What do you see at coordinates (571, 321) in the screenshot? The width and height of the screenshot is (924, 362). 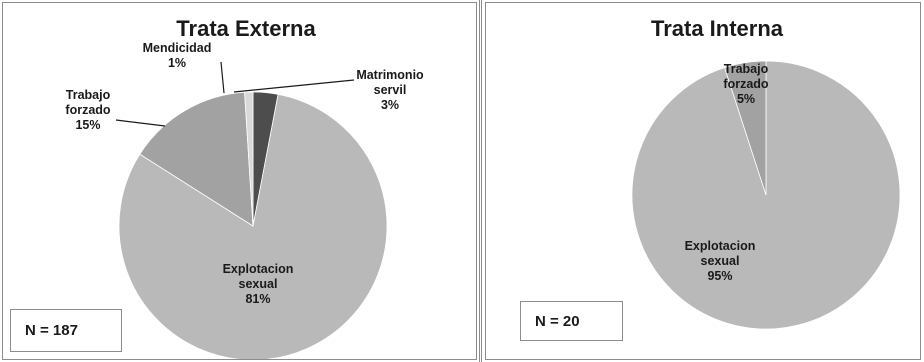 I see `sample-size-label: N = 20` at bounding box center [571, 321].